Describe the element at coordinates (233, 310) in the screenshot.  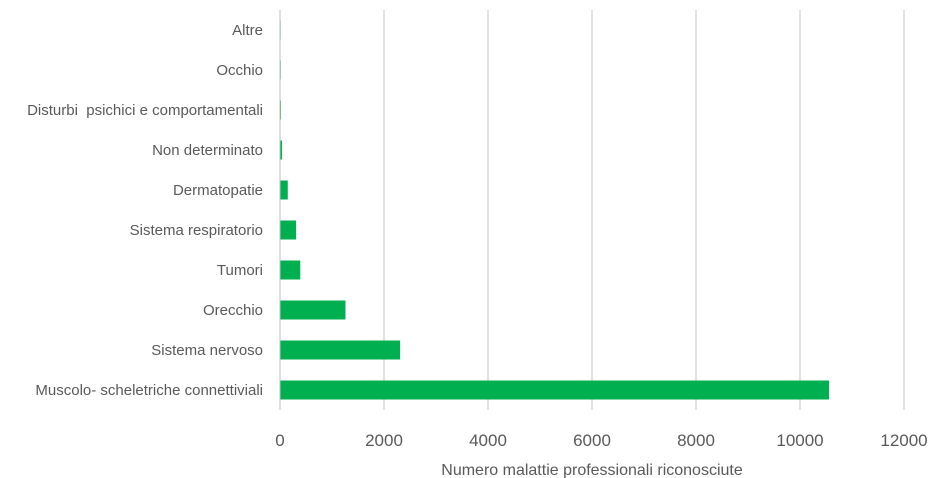
I see `category-label: Orecchio` at that location.